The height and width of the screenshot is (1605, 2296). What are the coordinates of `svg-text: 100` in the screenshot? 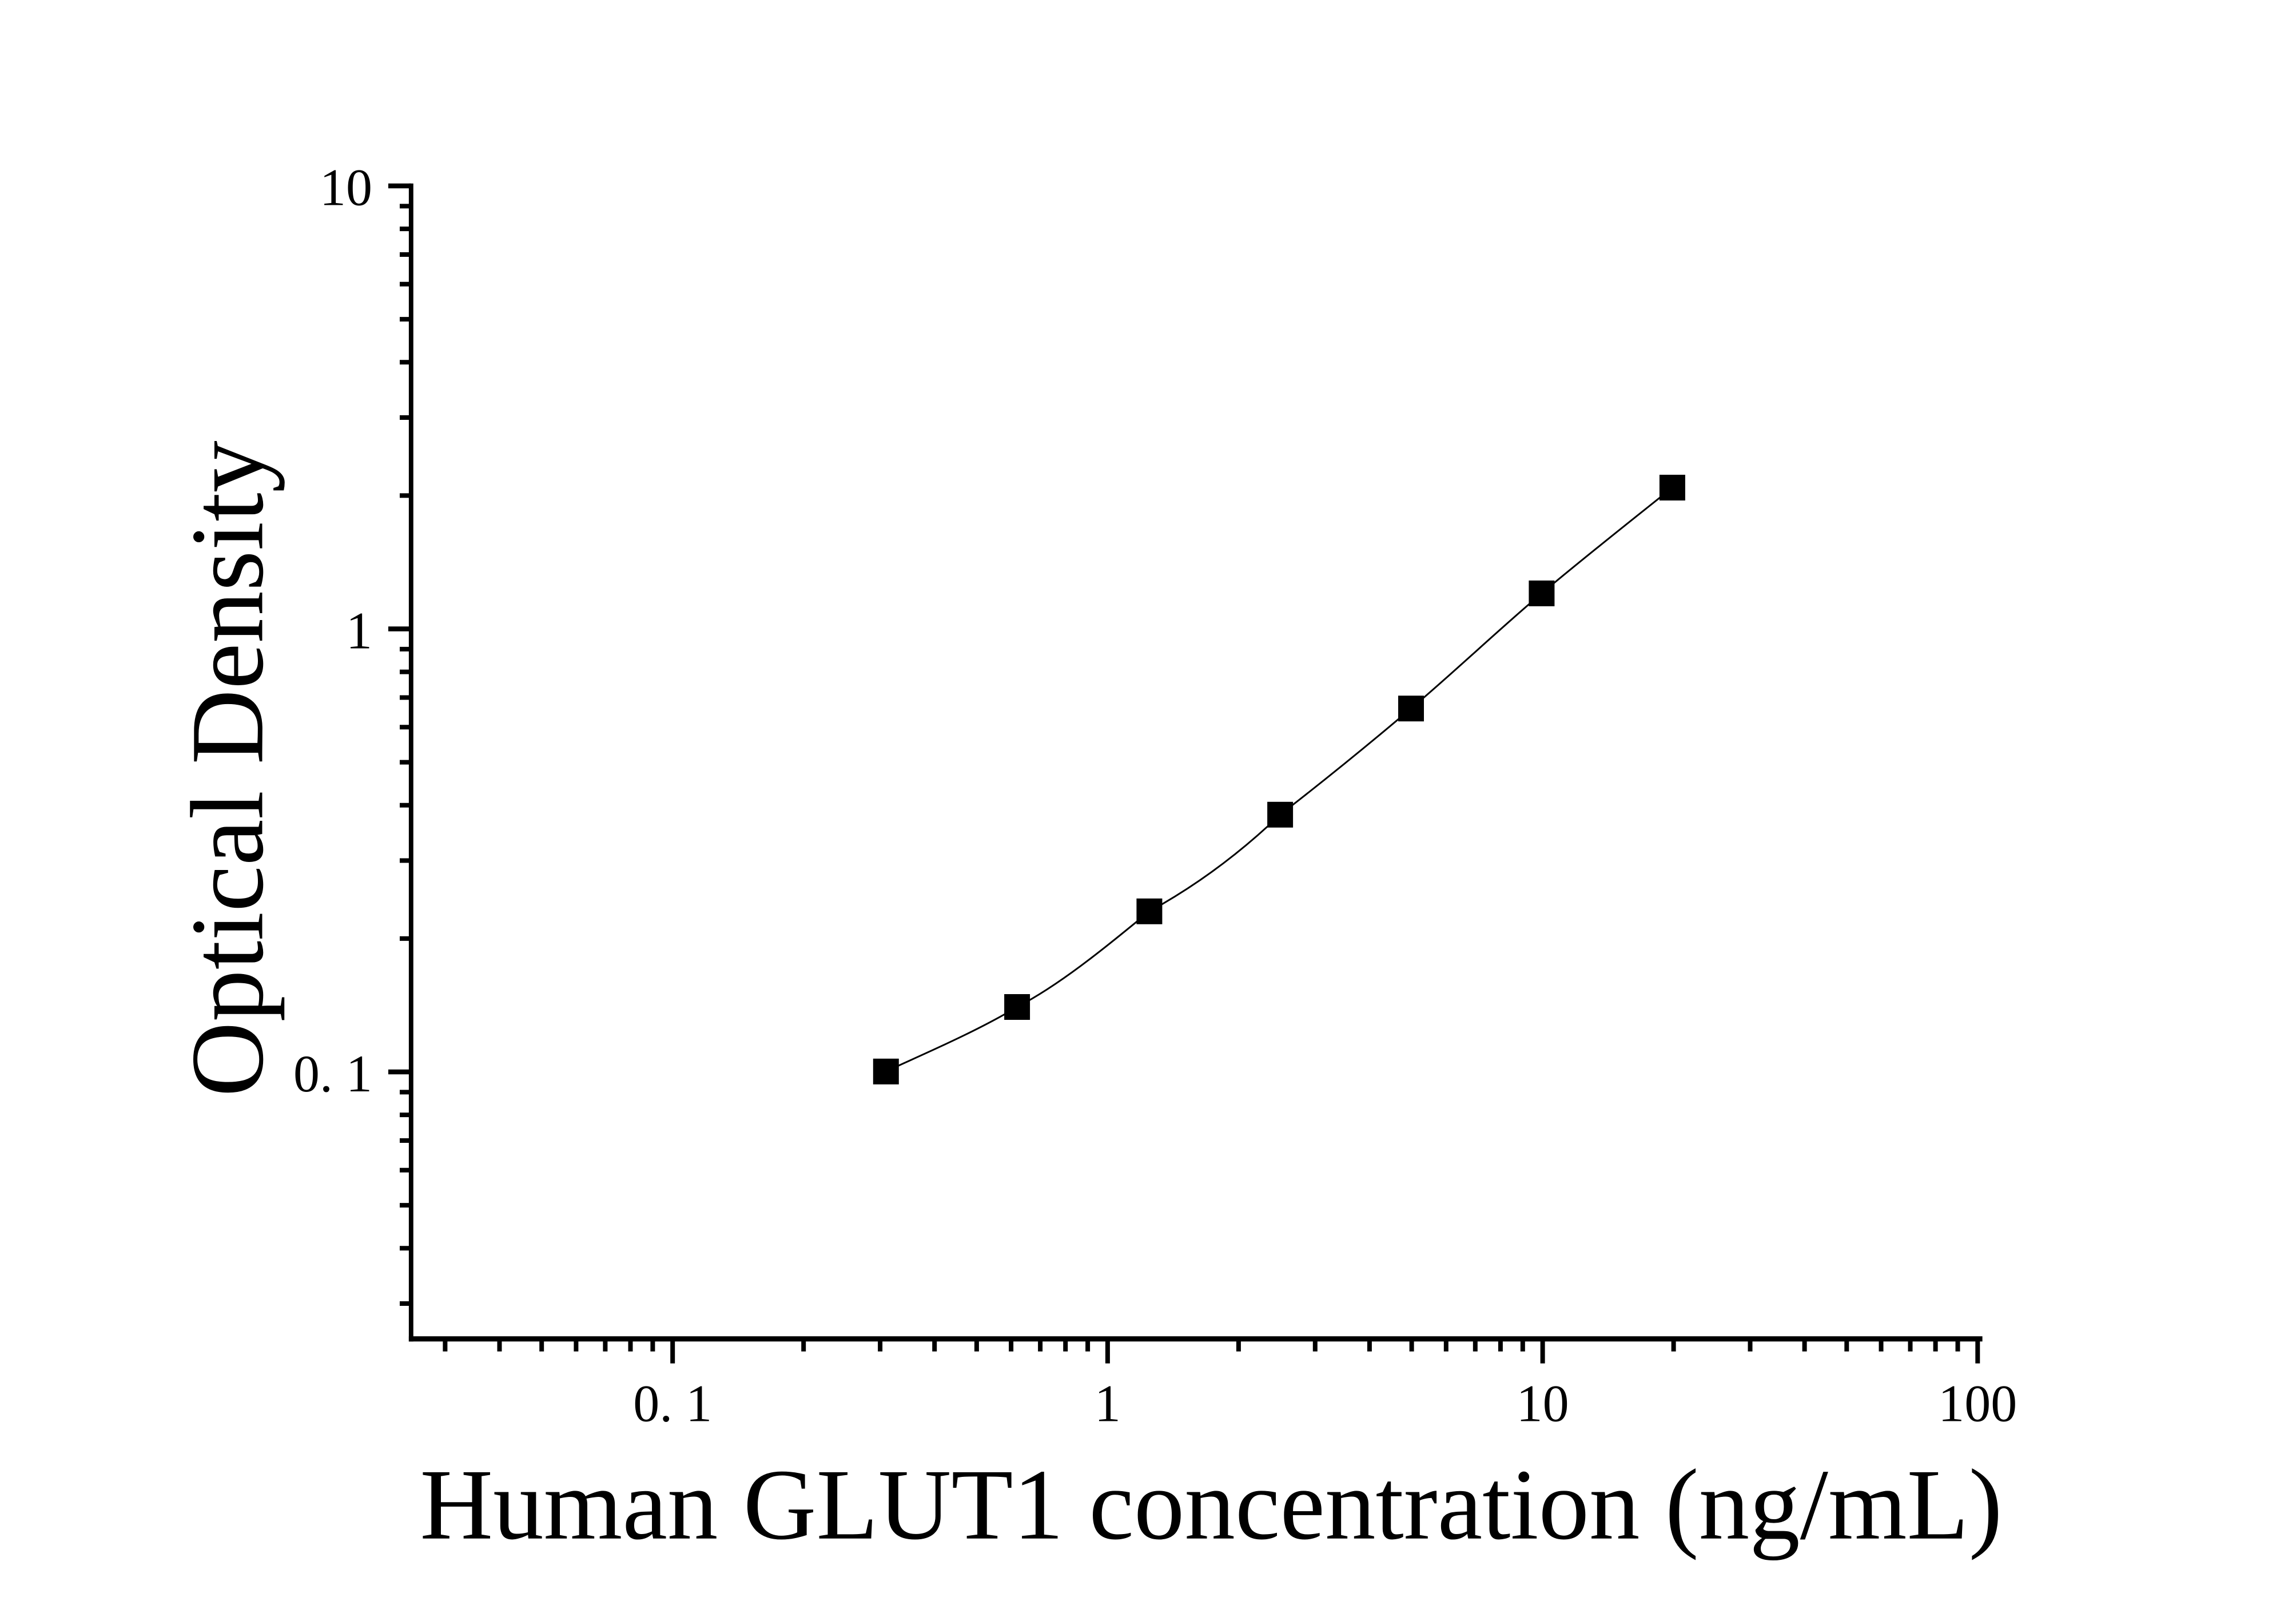 It's located at (1978, 1403).